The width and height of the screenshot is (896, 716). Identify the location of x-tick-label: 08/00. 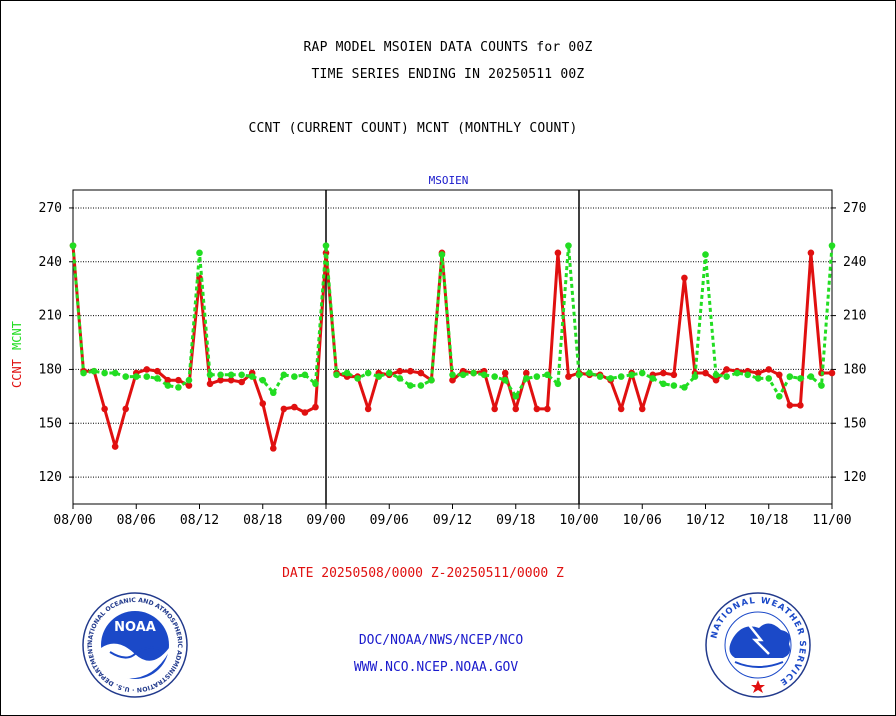
(72, 520).